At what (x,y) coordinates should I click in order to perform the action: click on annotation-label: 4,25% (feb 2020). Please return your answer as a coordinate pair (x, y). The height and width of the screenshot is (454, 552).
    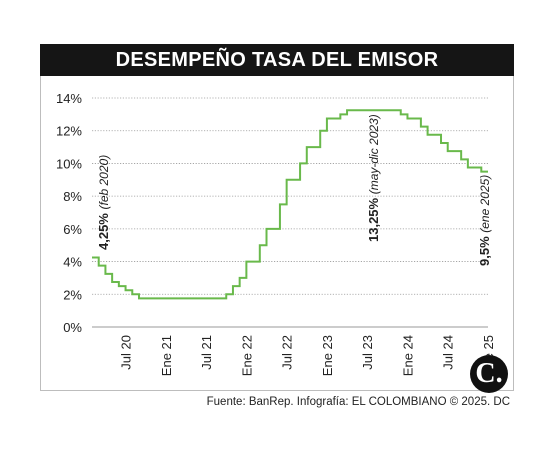
    Looking at the image, I should click on (103, 202).